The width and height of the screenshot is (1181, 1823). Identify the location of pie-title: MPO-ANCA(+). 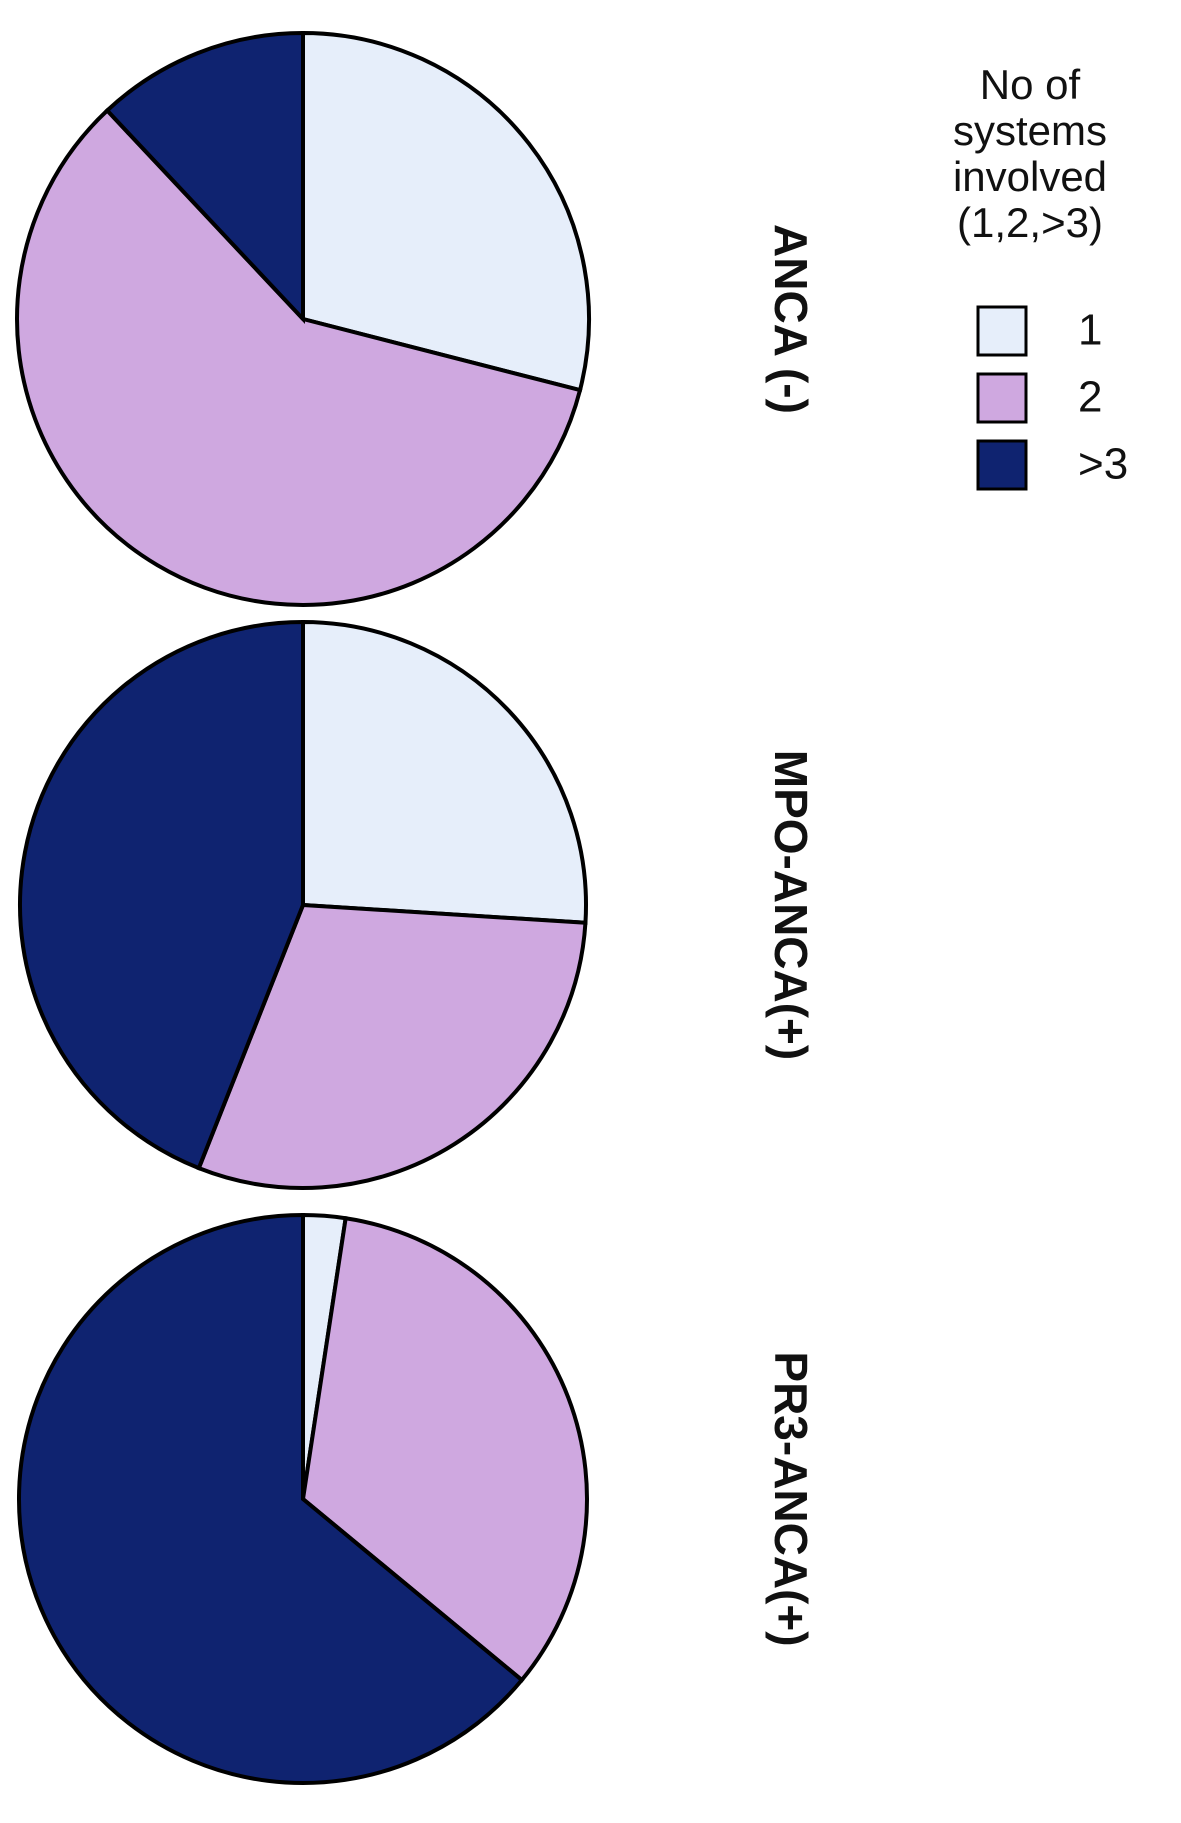
(791, 905).